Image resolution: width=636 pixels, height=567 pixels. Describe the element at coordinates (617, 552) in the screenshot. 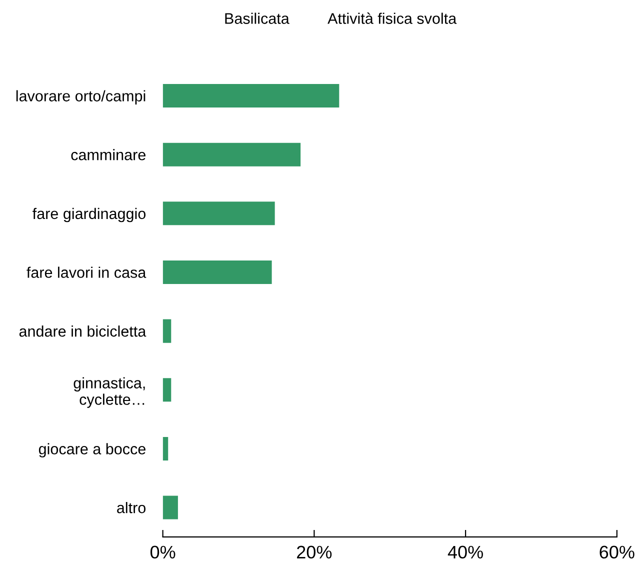

I see `x-tick-label: 60%` at that location.